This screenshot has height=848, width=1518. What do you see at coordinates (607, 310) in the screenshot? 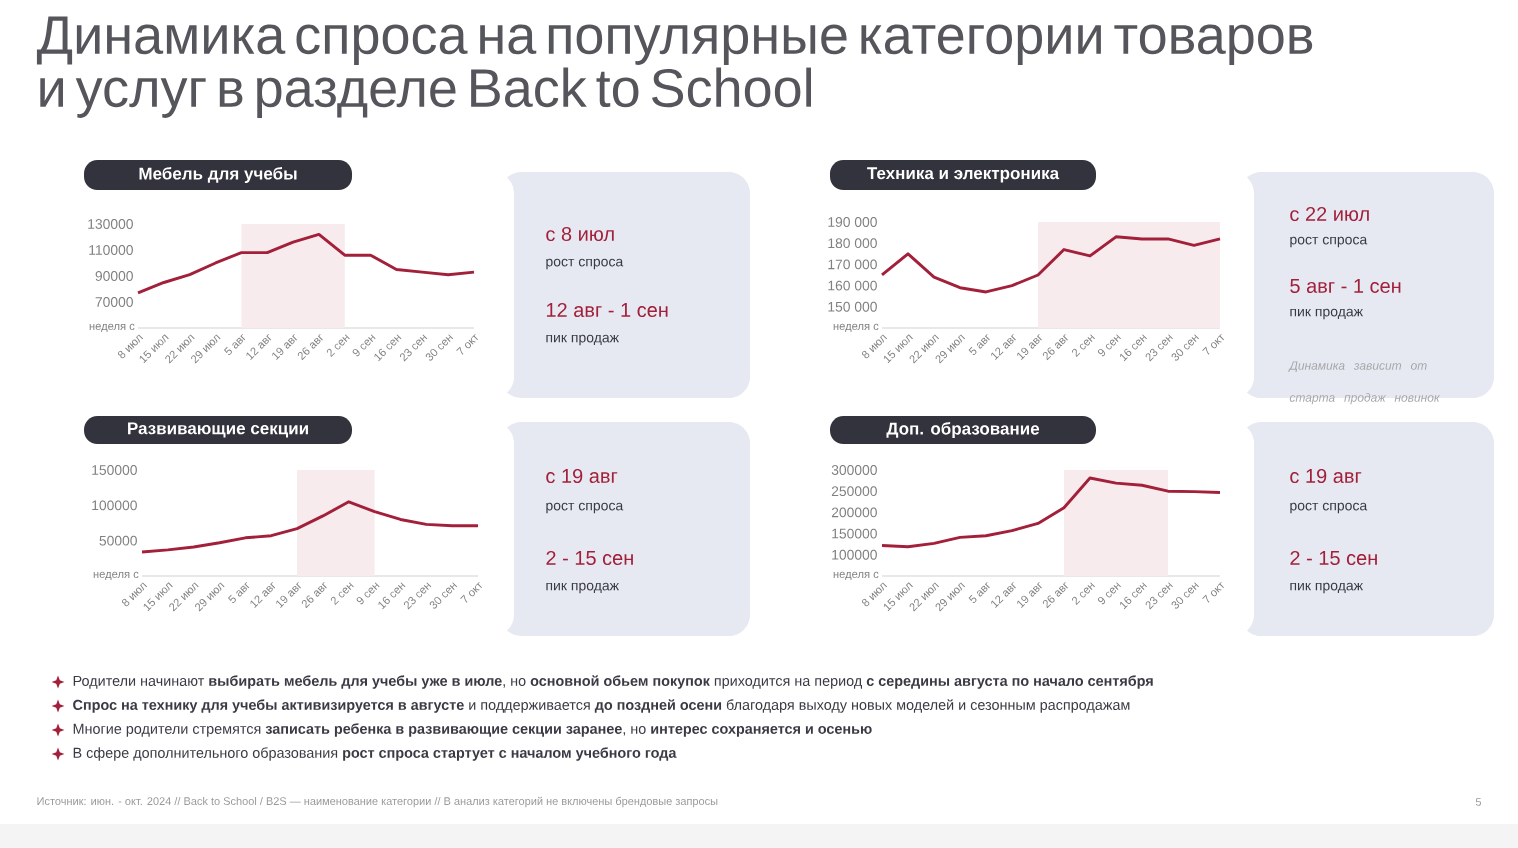
I see `text: 12 авг - 1 сен` at bounding box center [607, 310].